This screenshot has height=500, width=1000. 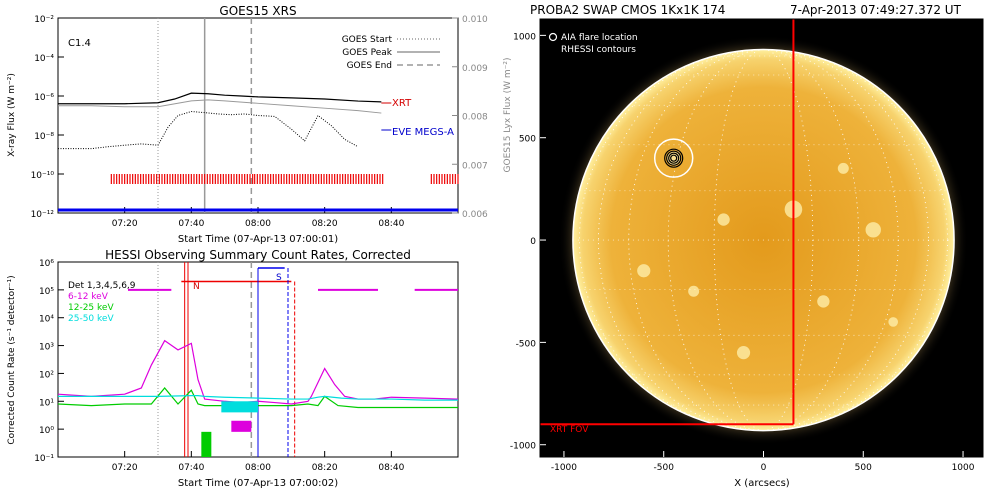 What do you see at coordinates (402, 103) in the screenshot?
I see `xrt-series-label: XRT` at bounding box center [402, 103].